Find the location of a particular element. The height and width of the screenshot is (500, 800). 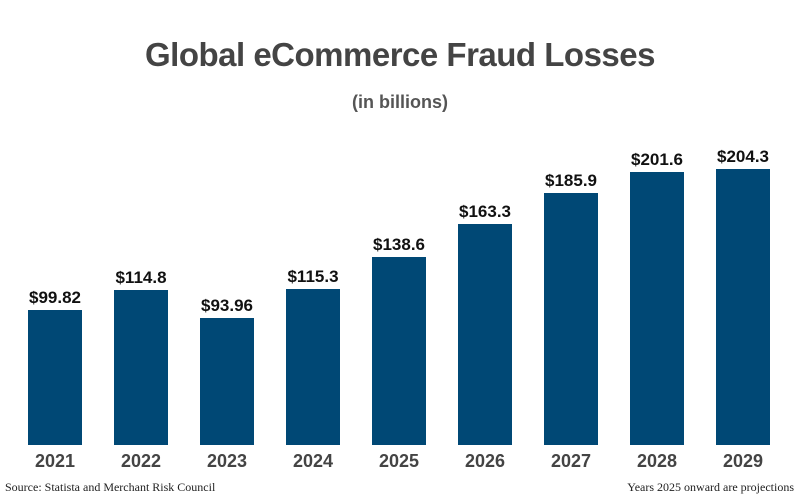

bar-value-label: $201.6 is located at coordinates (657, 159).